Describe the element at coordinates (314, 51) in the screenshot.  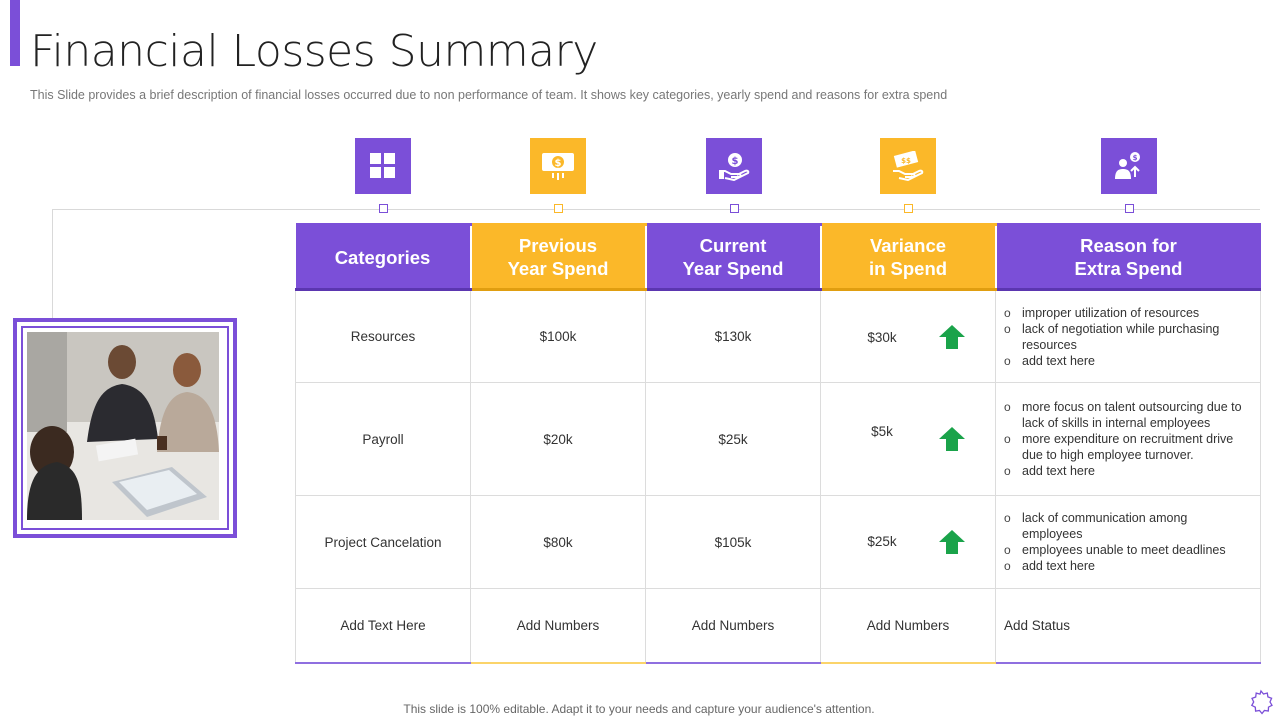
I see `page-title: Financial Losses Summary` at that location.